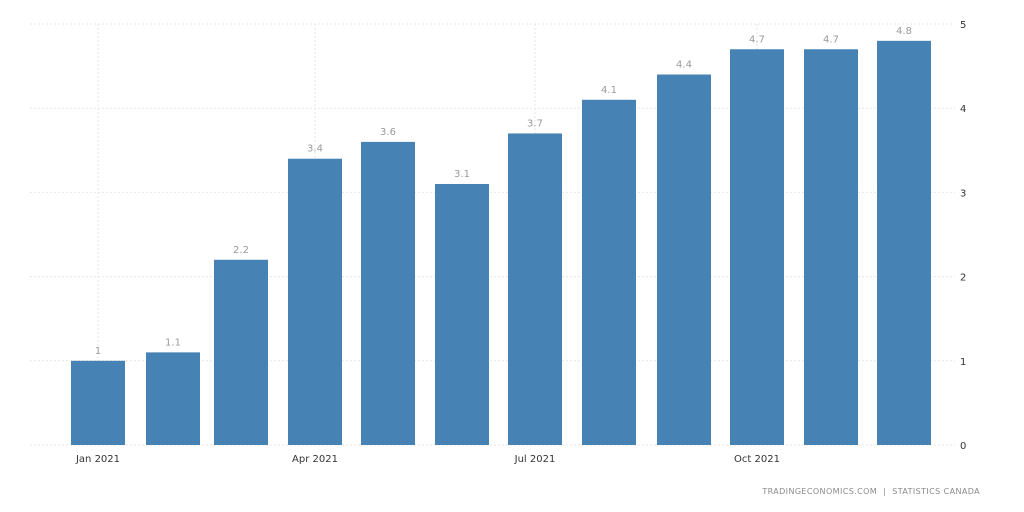 This screenshot has height=512, width=1024. Describe the element at coordinates (98, 351) in the screenshot. I see `data-label: 1` at that location.